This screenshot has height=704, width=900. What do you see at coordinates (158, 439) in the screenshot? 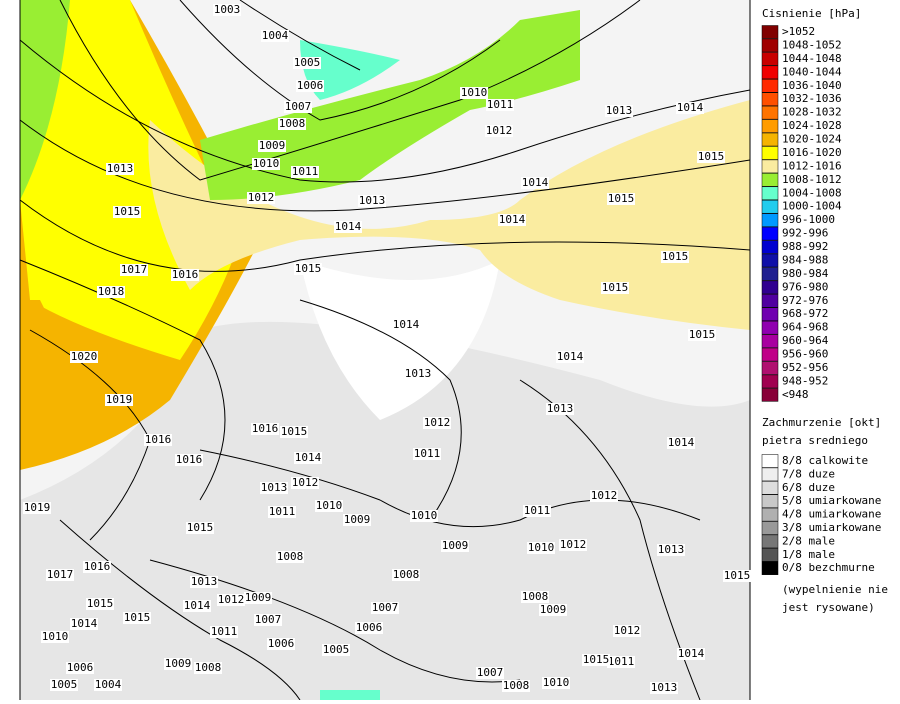
I see `isobar-label: 1016` at bounding box center [158, 439].